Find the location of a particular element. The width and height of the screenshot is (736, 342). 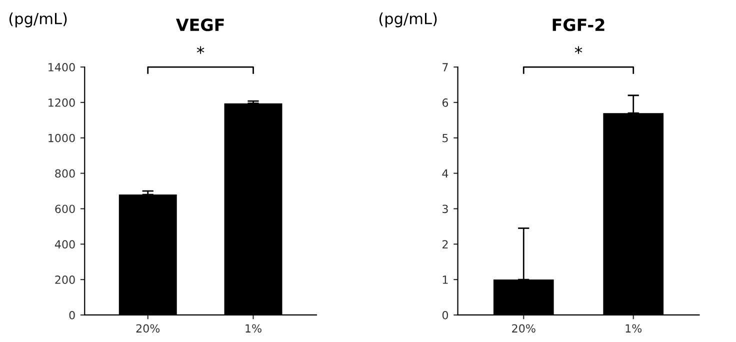

y-tick-label: 1200 is located at coordinates (61, 102).